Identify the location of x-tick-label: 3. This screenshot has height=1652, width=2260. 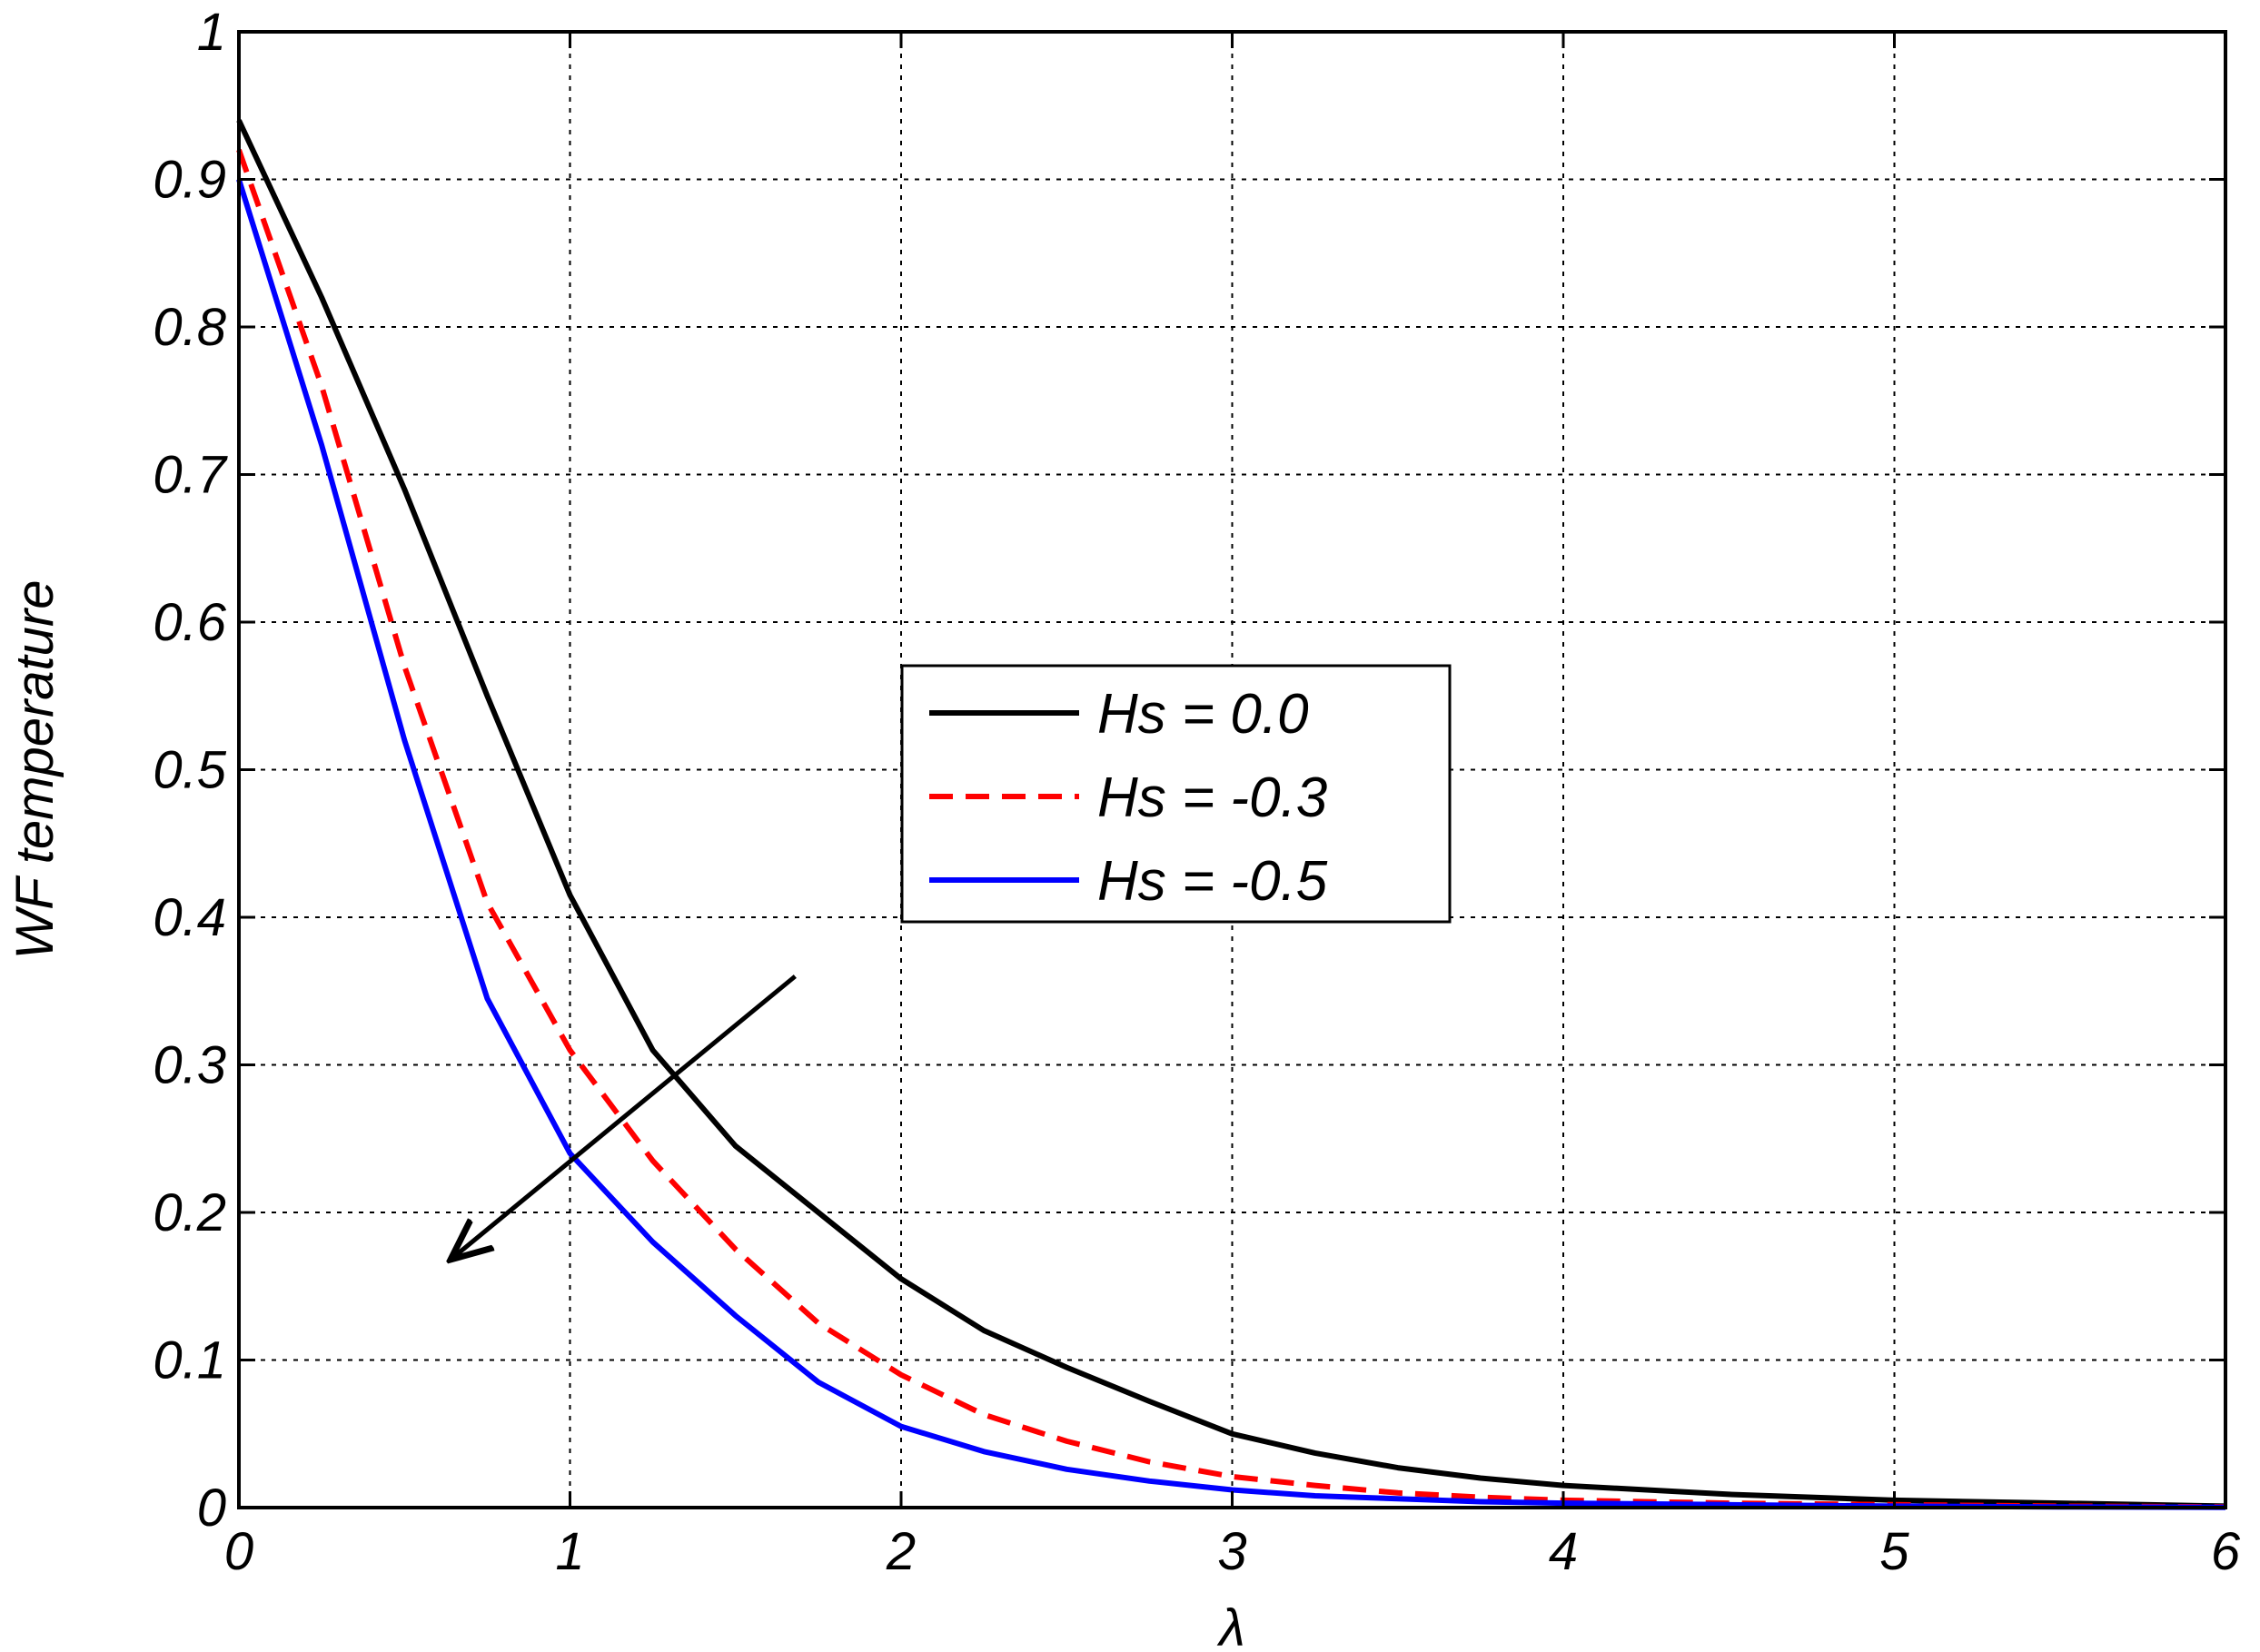
(1232, 1551).